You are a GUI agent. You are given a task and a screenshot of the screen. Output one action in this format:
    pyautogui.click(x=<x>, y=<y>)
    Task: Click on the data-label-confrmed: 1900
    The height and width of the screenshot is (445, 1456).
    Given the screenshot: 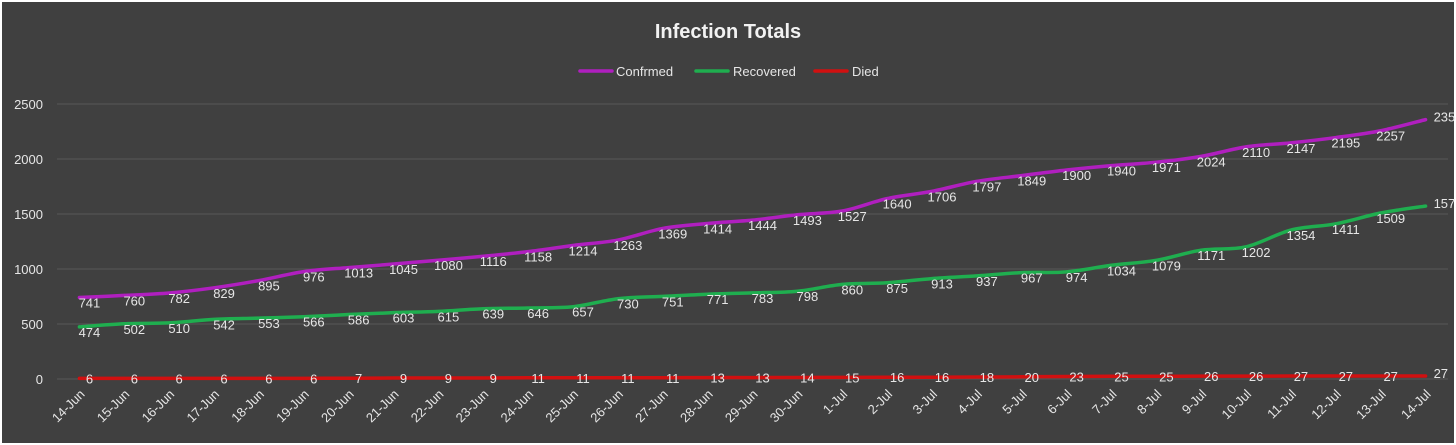 What is the action you would take?
    pyautogui.click(x=1076, y=175)
    